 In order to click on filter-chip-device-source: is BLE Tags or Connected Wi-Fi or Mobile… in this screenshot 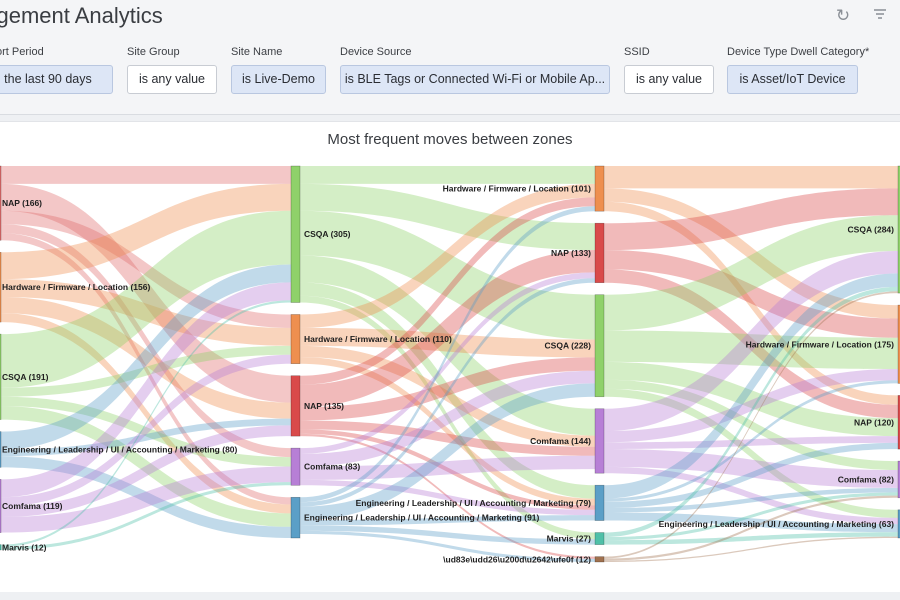, I will do `click(475, 79)`.